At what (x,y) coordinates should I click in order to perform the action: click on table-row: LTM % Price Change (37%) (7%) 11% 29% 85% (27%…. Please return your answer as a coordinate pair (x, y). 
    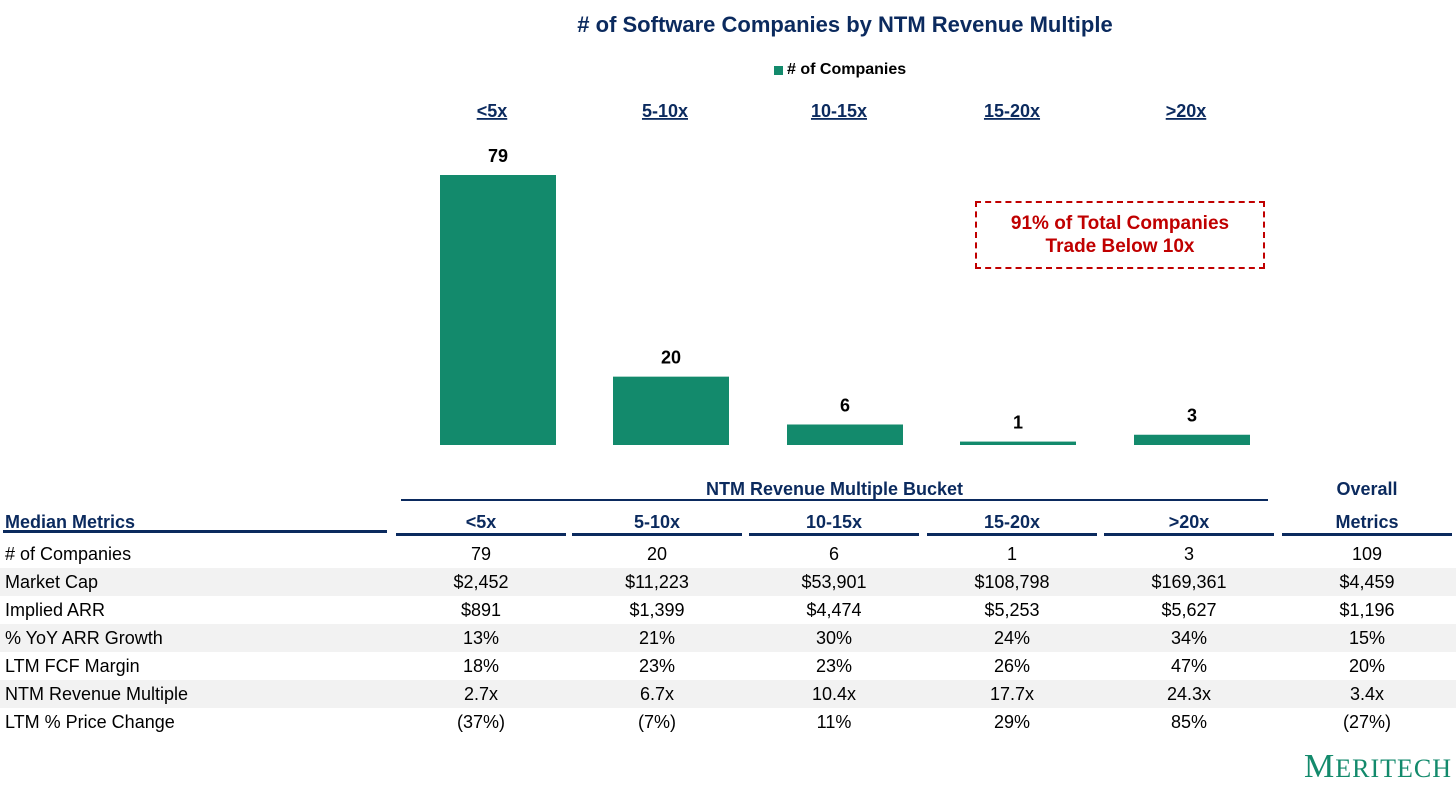
    Looking at the image, I should click on (728, 722).